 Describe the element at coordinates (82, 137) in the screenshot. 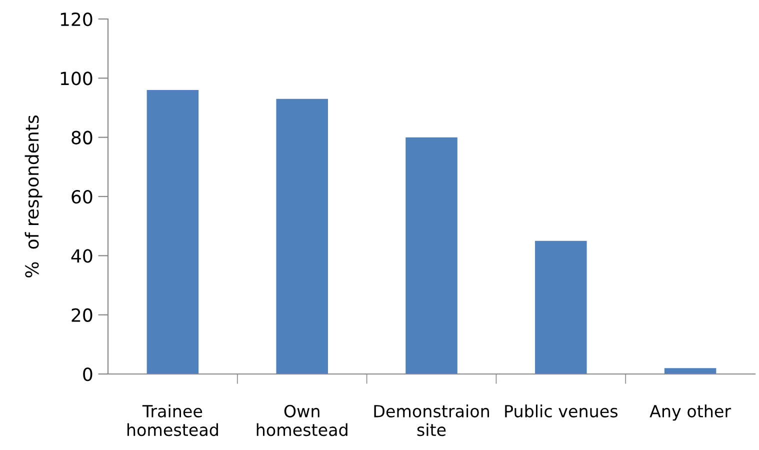

I see `y-tick-label: 80` at that location.